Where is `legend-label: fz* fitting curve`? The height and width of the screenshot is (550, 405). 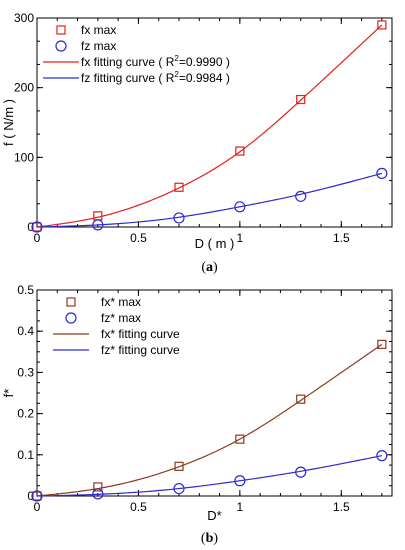 legend-label: fz* fitting curve is located at coordinates (140, 350).